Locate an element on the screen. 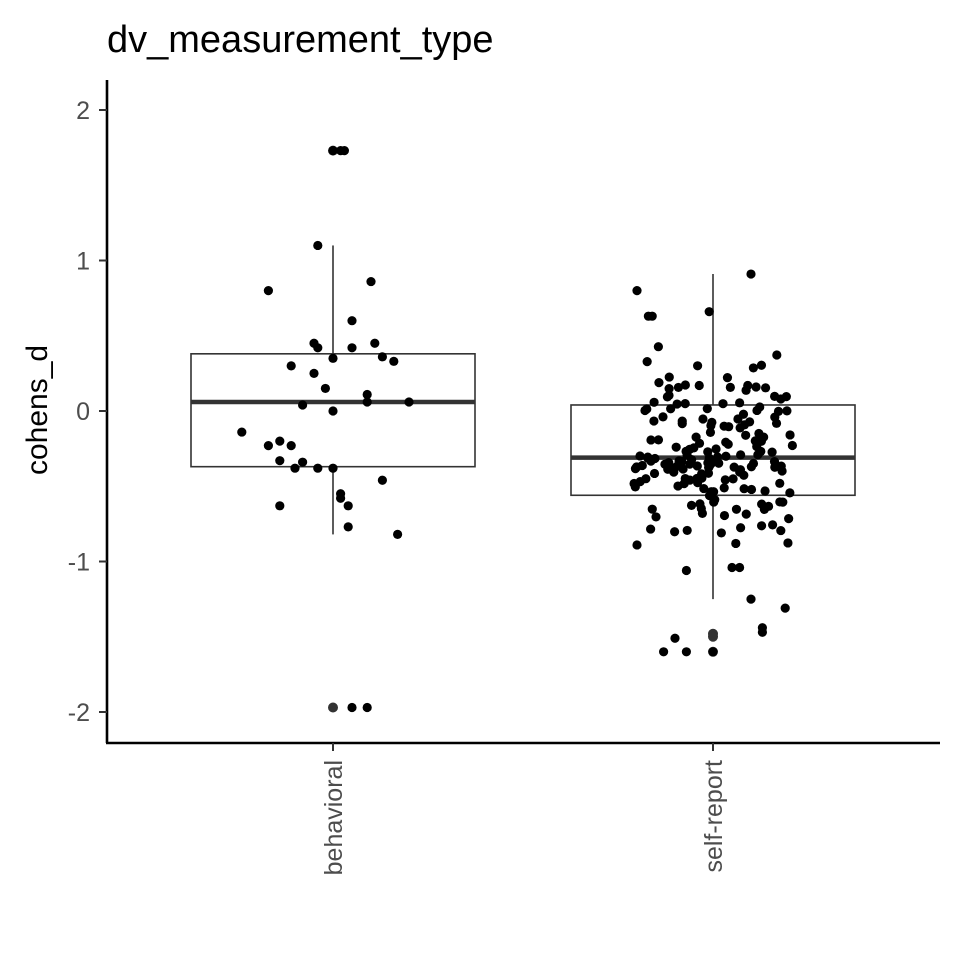 This screenshot has height=960, width=960. y-axis-label: cohens_d is located at coordinates (37, 410).